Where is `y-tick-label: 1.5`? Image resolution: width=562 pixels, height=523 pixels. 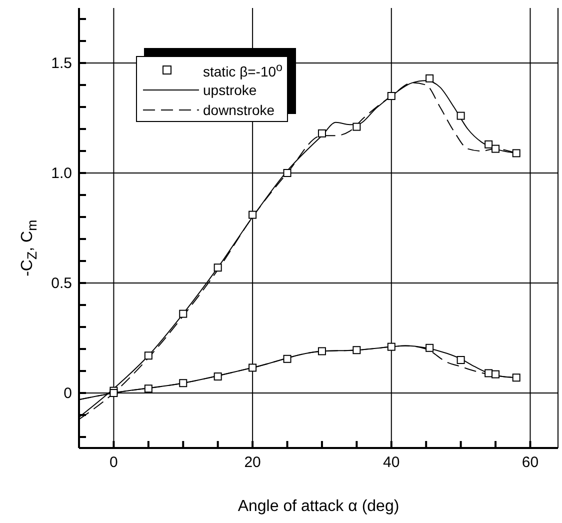
y-tick-label: 1.5 is located at coordinates (61, 63).